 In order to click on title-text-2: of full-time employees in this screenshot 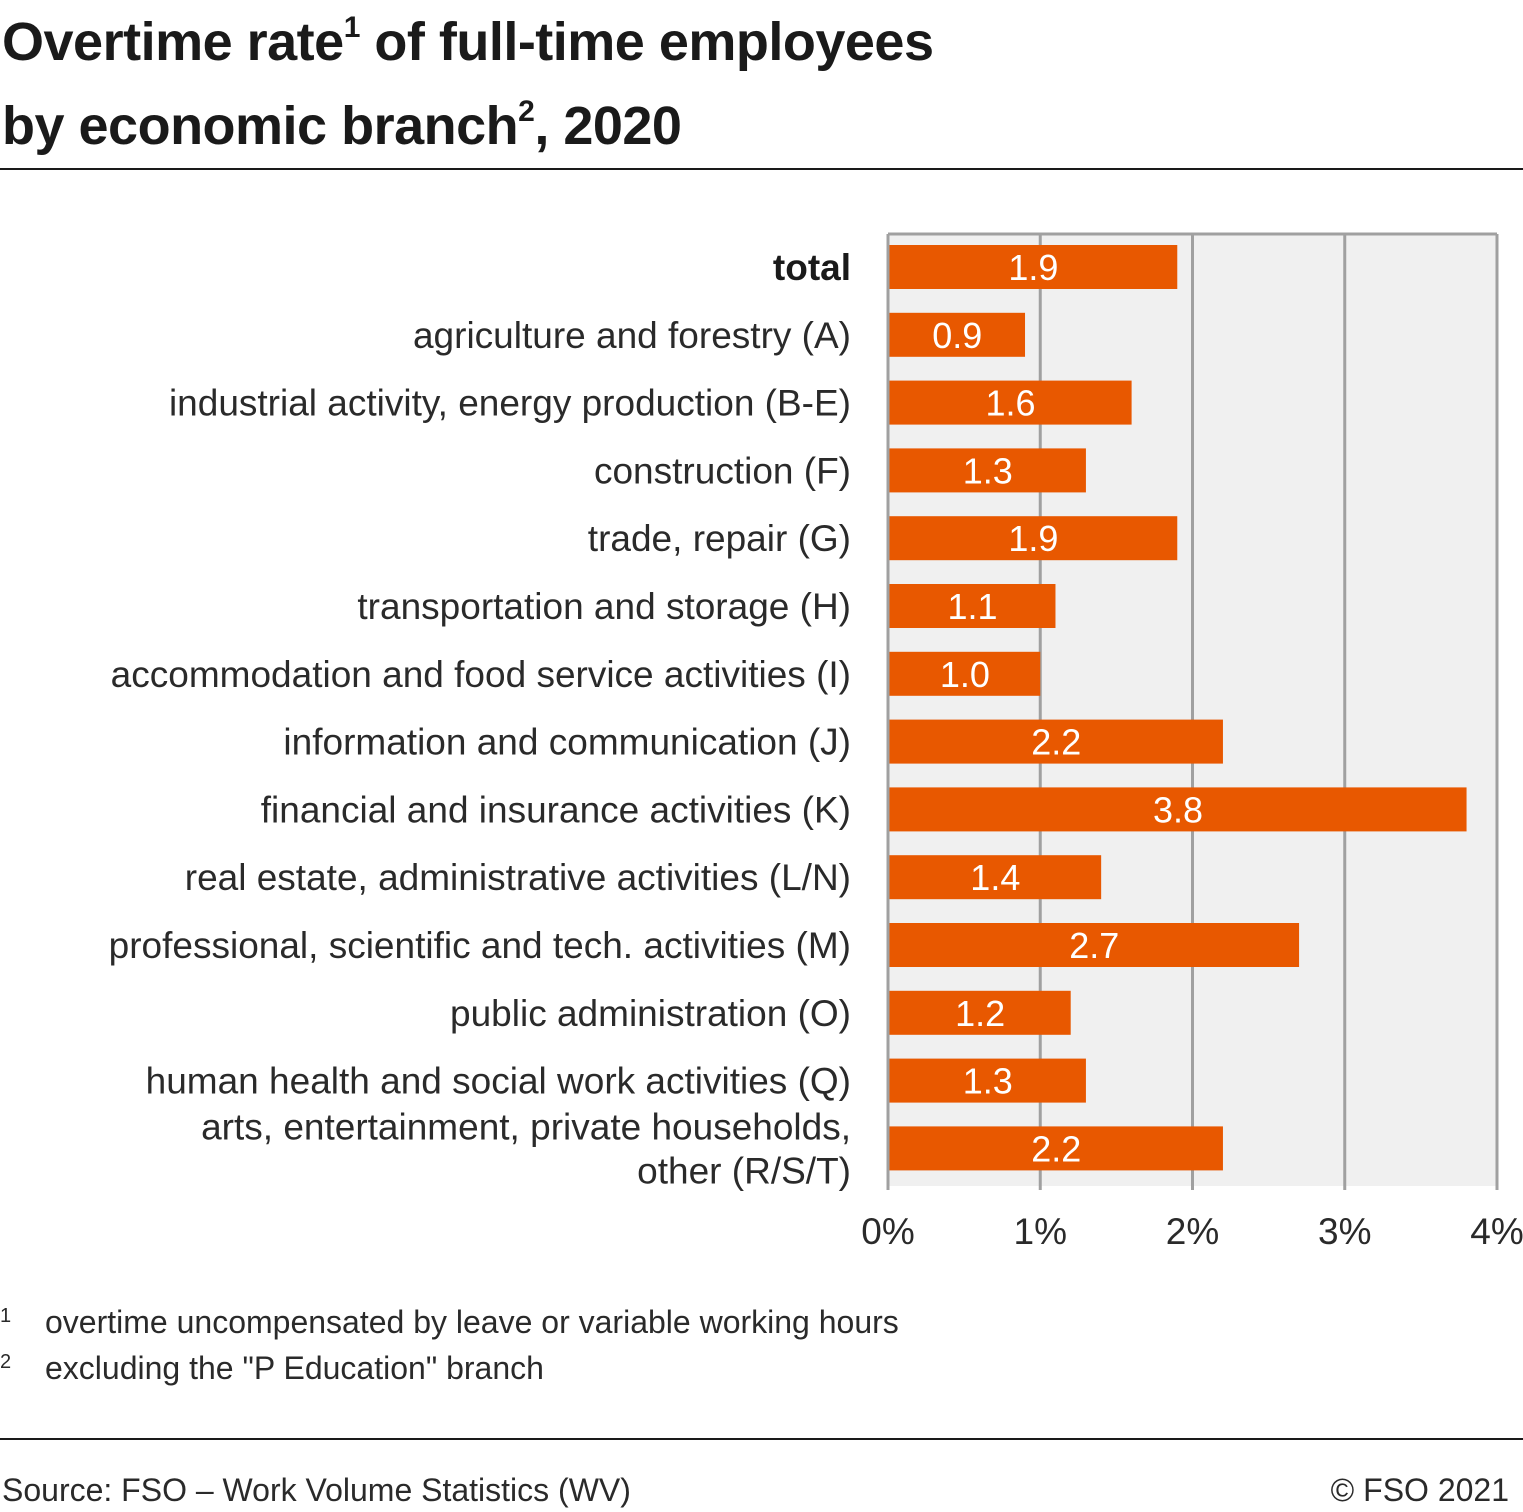, I will do `click(646, 42)`.